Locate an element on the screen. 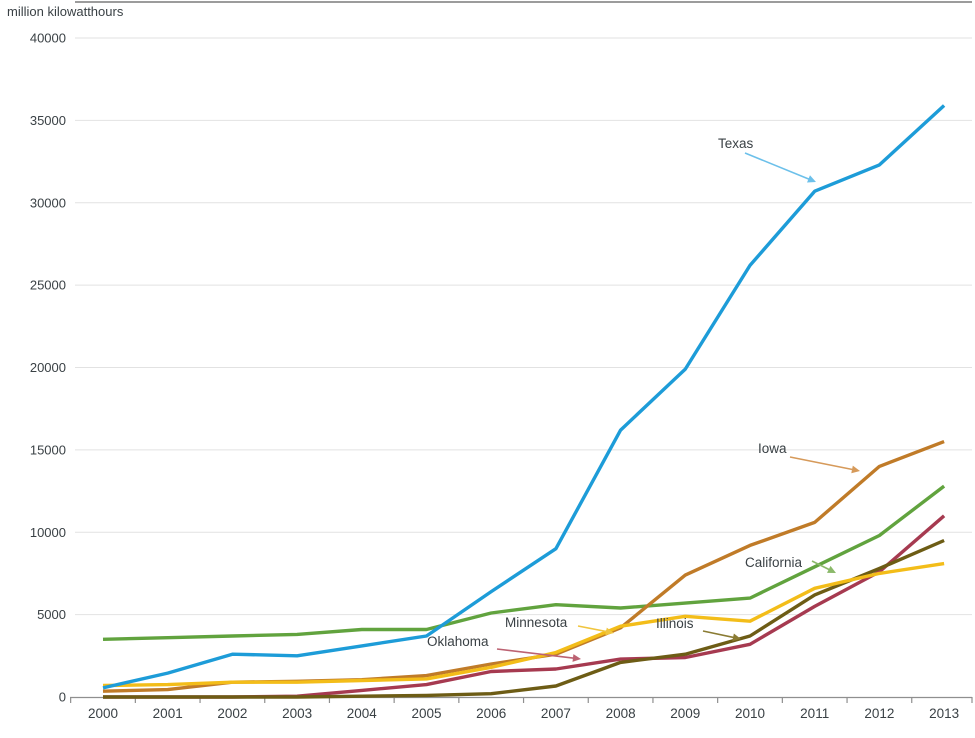  series-label-texas: Texas is located at coordinates (736, 143).